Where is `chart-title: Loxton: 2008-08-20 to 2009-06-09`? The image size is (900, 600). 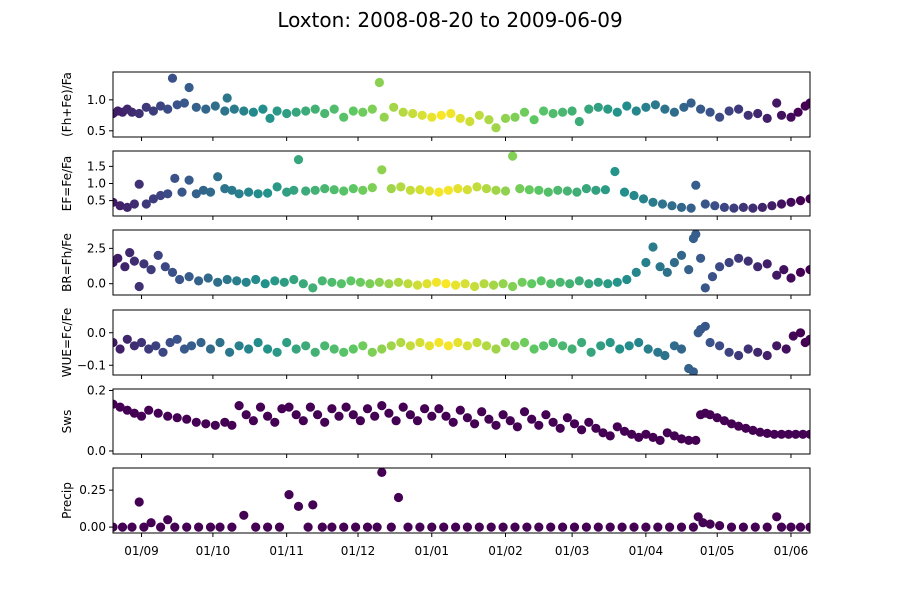
chart-title: Loxton: 2008-08-20 to 2009-06-09 is located at coordinates (450, 20).